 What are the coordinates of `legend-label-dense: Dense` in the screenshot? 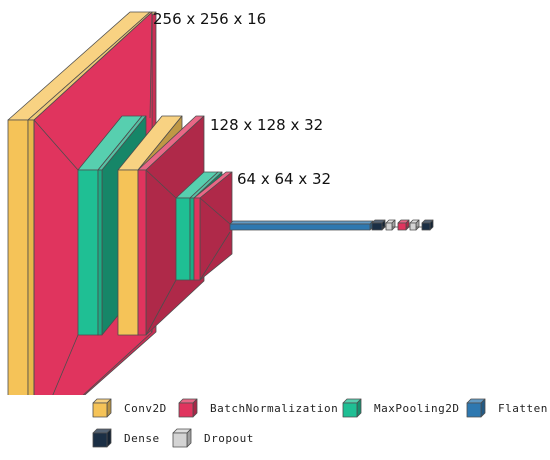 It's located at (142, 438).